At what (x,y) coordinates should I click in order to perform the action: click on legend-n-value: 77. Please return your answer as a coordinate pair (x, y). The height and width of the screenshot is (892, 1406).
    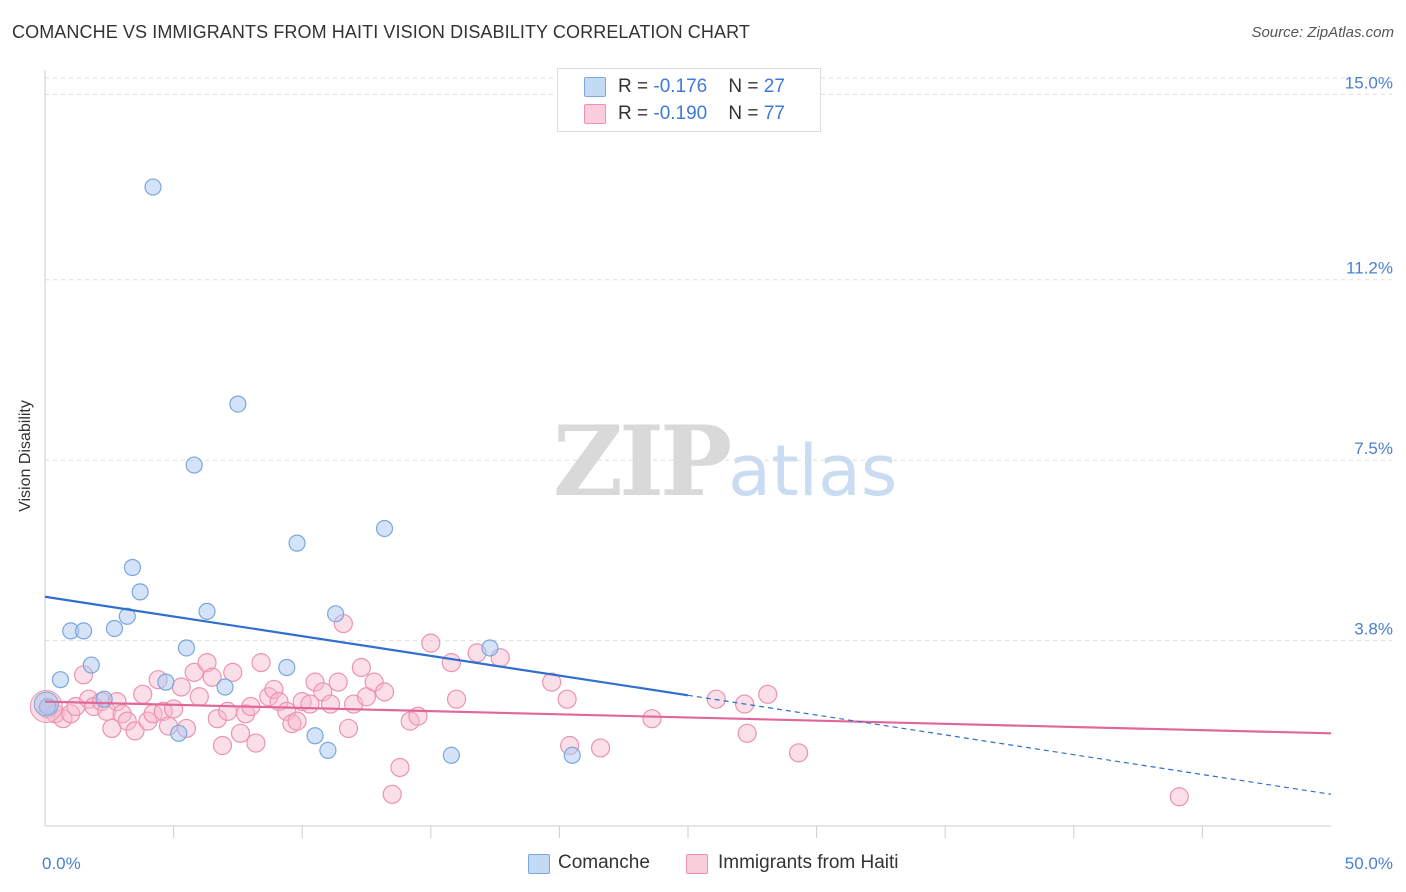
    Looking at the image, I should click on (774, 113).